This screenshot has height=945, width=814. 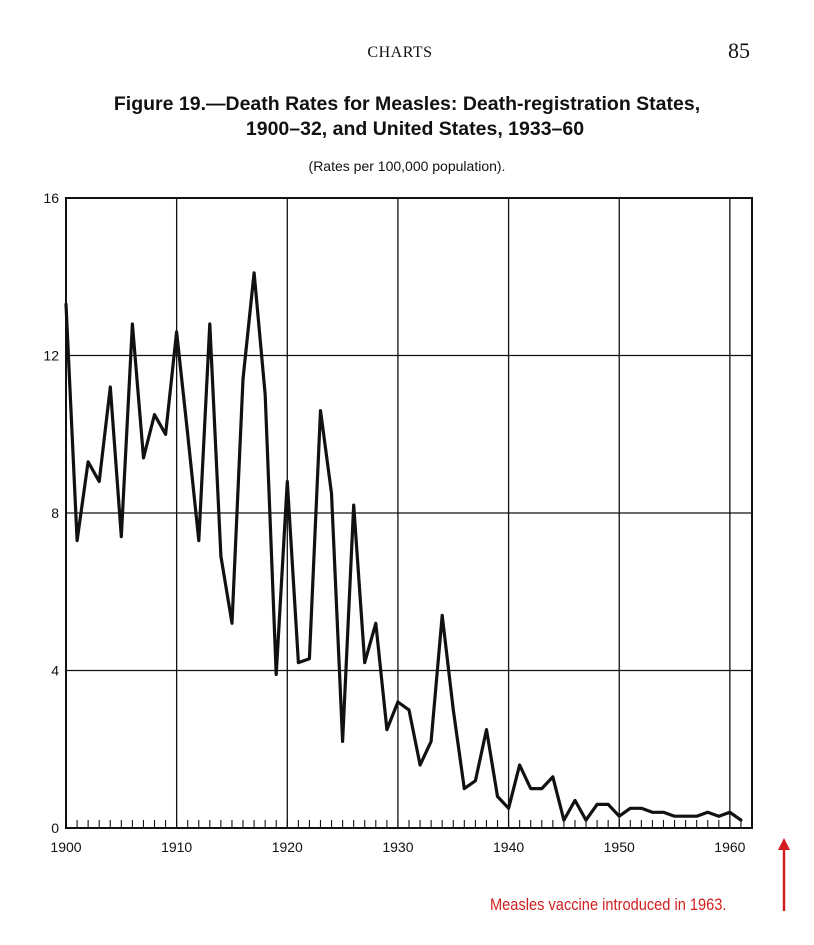 What do you see at coordinates (784, 874) in the screenshot?
I see `up-arrow-icon` at bounding box center [784, 874].